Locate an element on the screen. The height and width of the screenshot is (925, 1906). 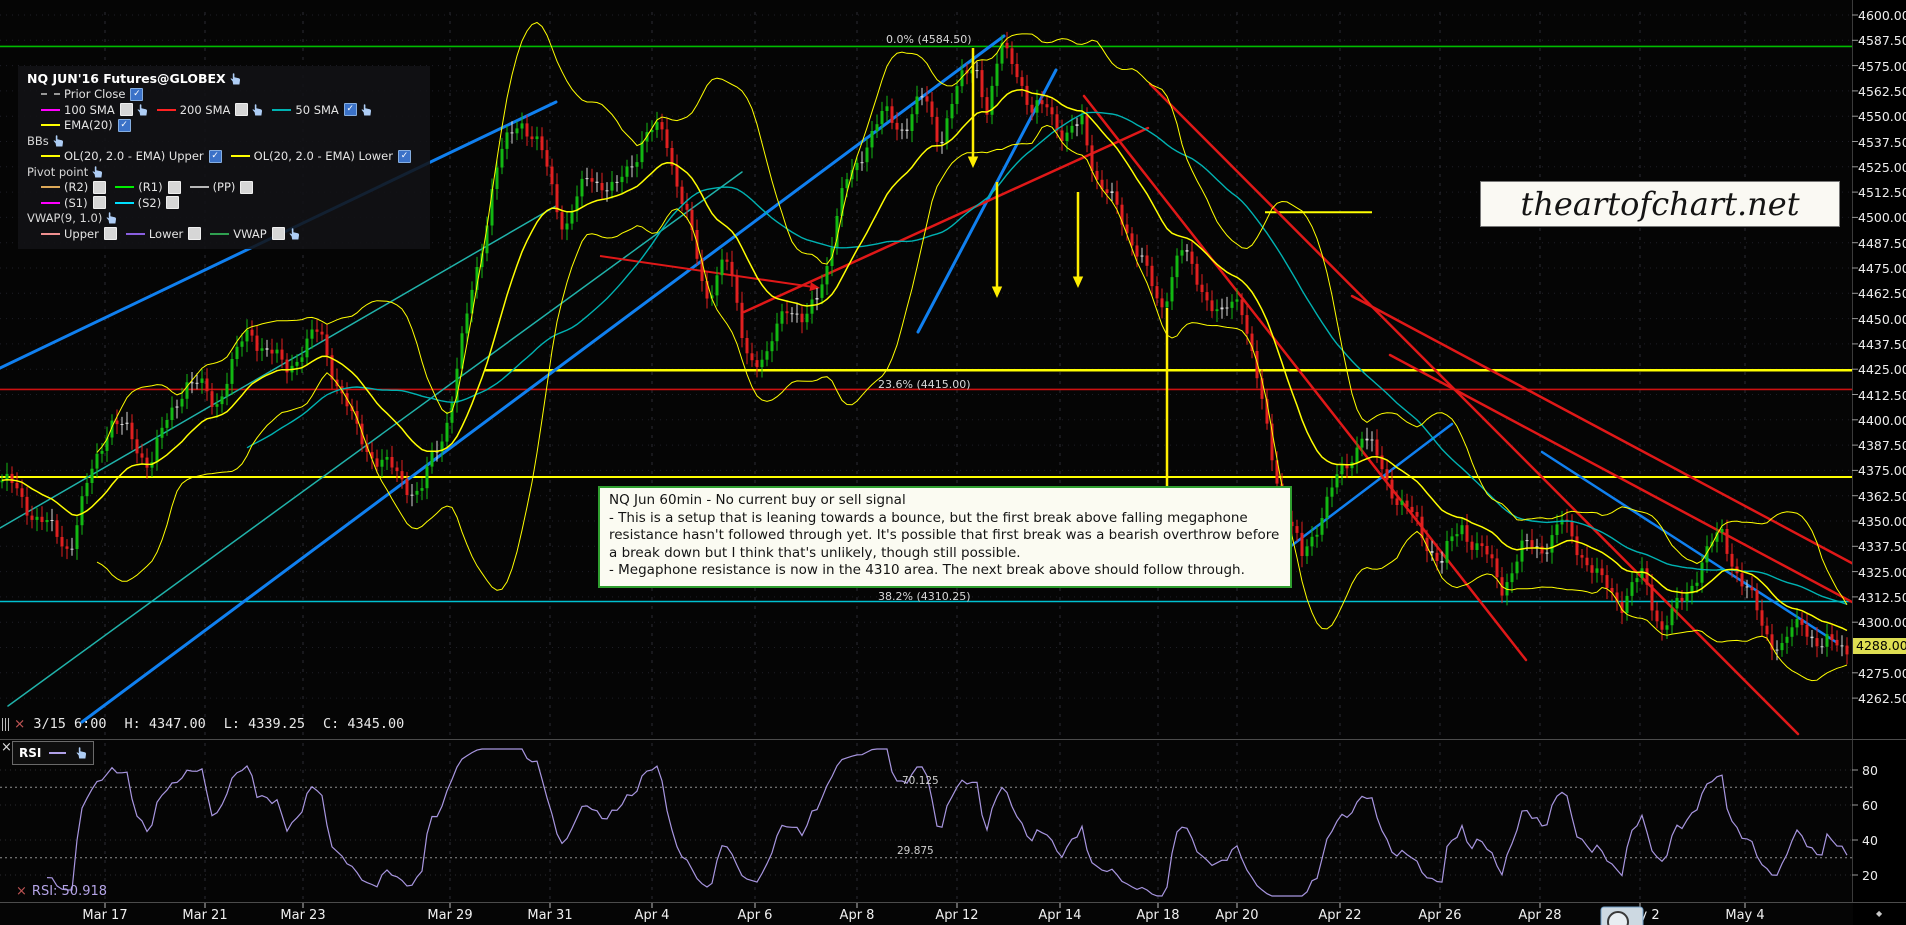
price-axis-label: 4262.50 is located at coordinates (1882, 699).